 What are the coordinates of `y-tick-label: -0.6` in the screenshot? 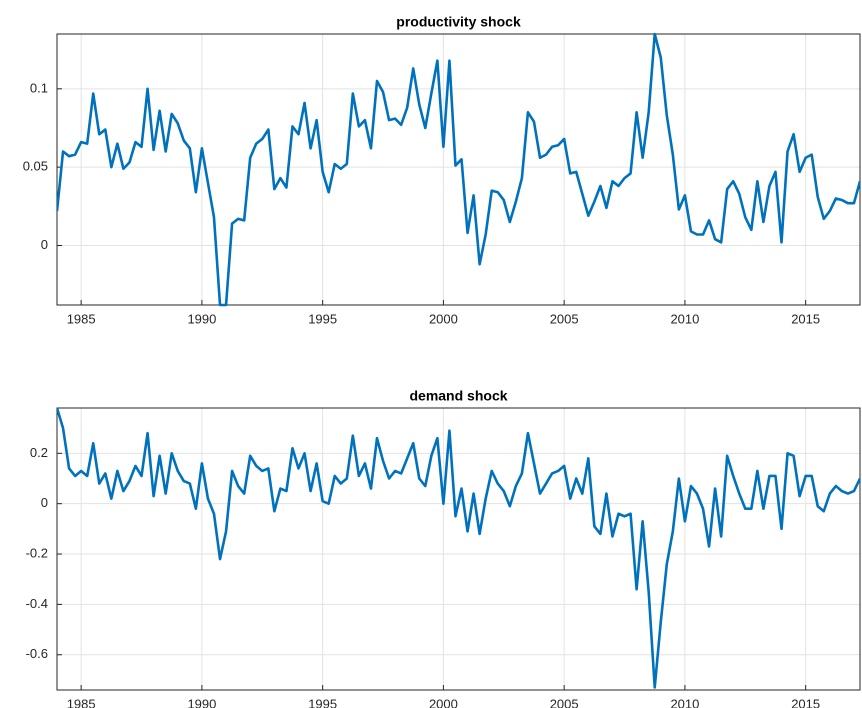 It's located at (37, 653).